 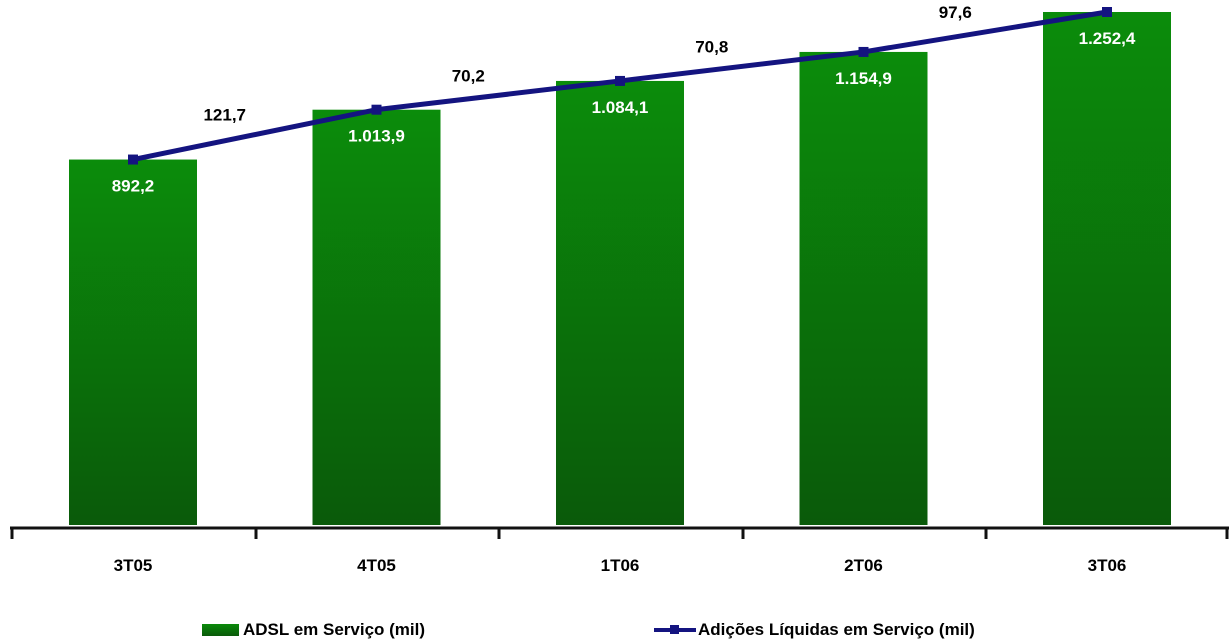 I want to click on legend-item-adicoes: Adições Líquidas em Serviço (mil), so click(x=814, y=630).